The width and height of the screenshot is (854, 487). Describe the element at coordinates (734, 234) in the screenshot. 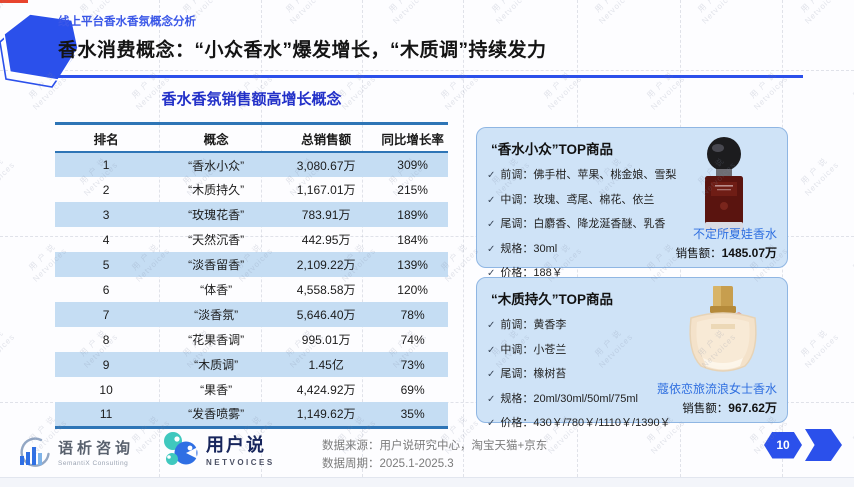

I see `product-name-link: 不定所夏娃香水` at that location.